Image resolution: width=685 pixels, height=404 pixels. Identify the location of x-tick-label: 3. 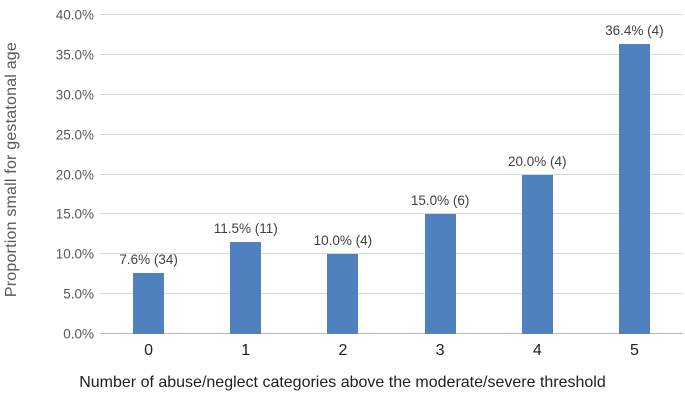
(440, 350).